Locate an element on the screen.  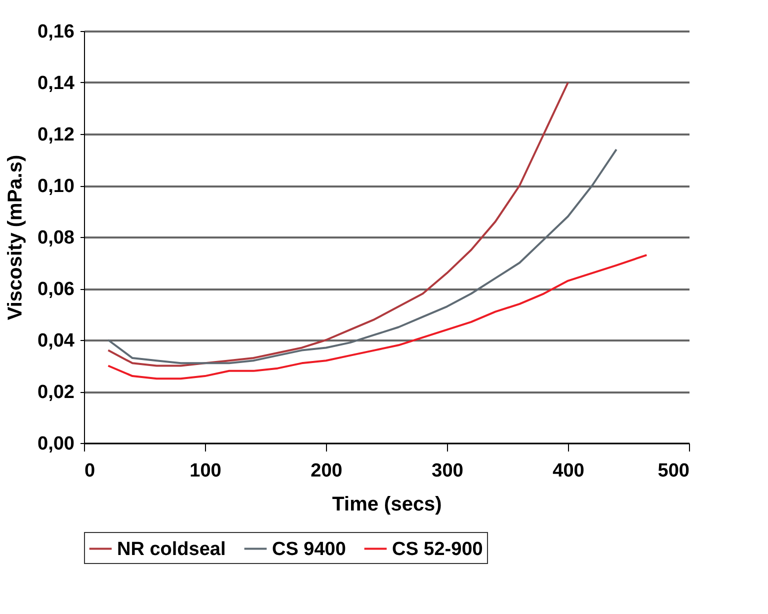
x-tick-label: 100 is located at coordinates (206, 471).